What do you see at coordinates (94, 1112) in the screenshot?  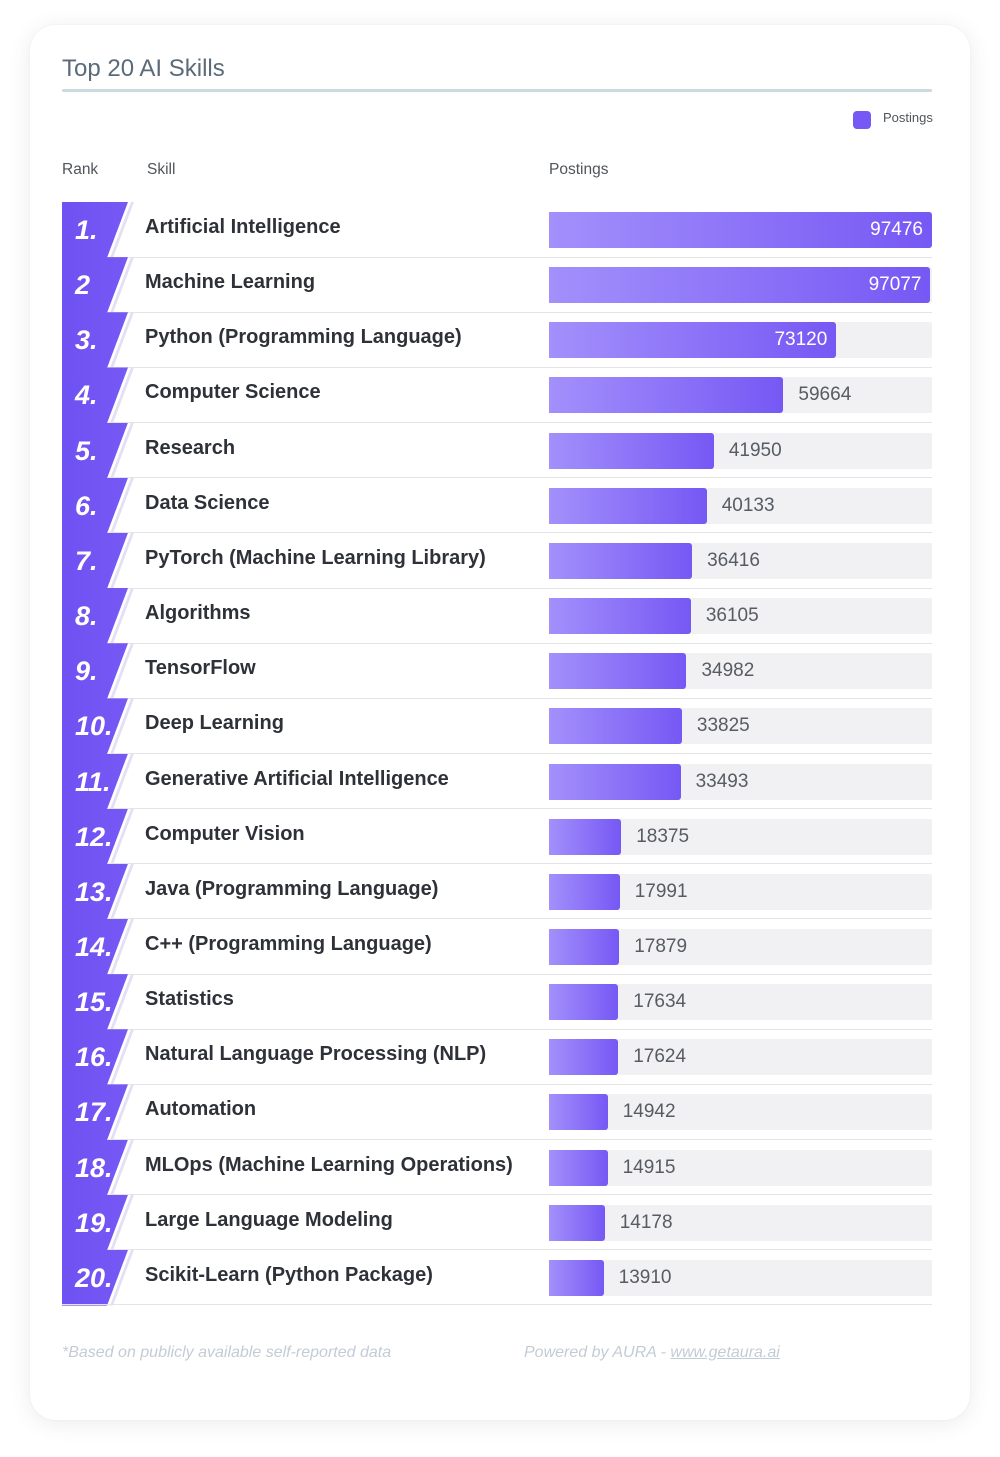 I see `rank-label: 17.` at bounding box center [94, 1112].